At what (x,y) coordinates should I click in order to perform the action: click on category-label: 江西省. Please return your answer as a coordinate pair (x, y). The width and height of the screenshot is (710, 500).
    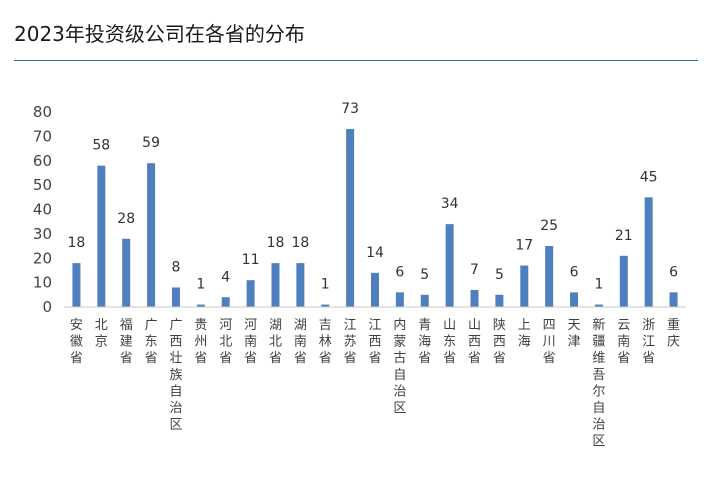
    Looking at the image, I should click on (374, 342).